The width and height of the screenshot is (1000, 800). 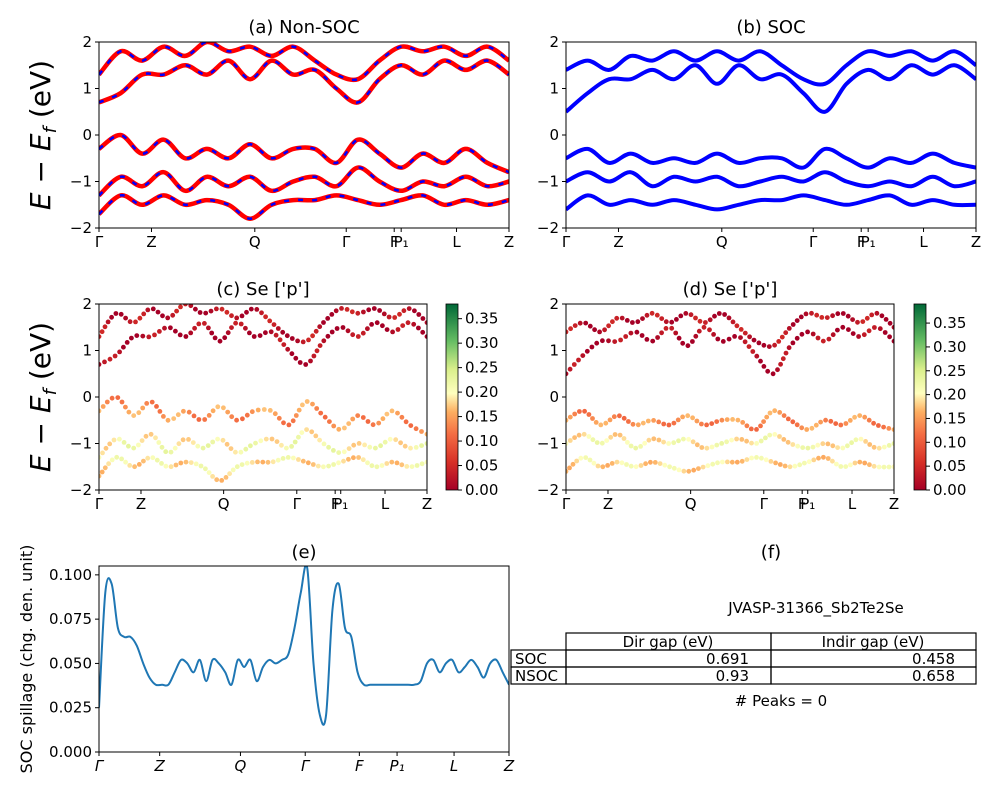 I want to click on xtick-label: P₁, so click(x=401, y=242).